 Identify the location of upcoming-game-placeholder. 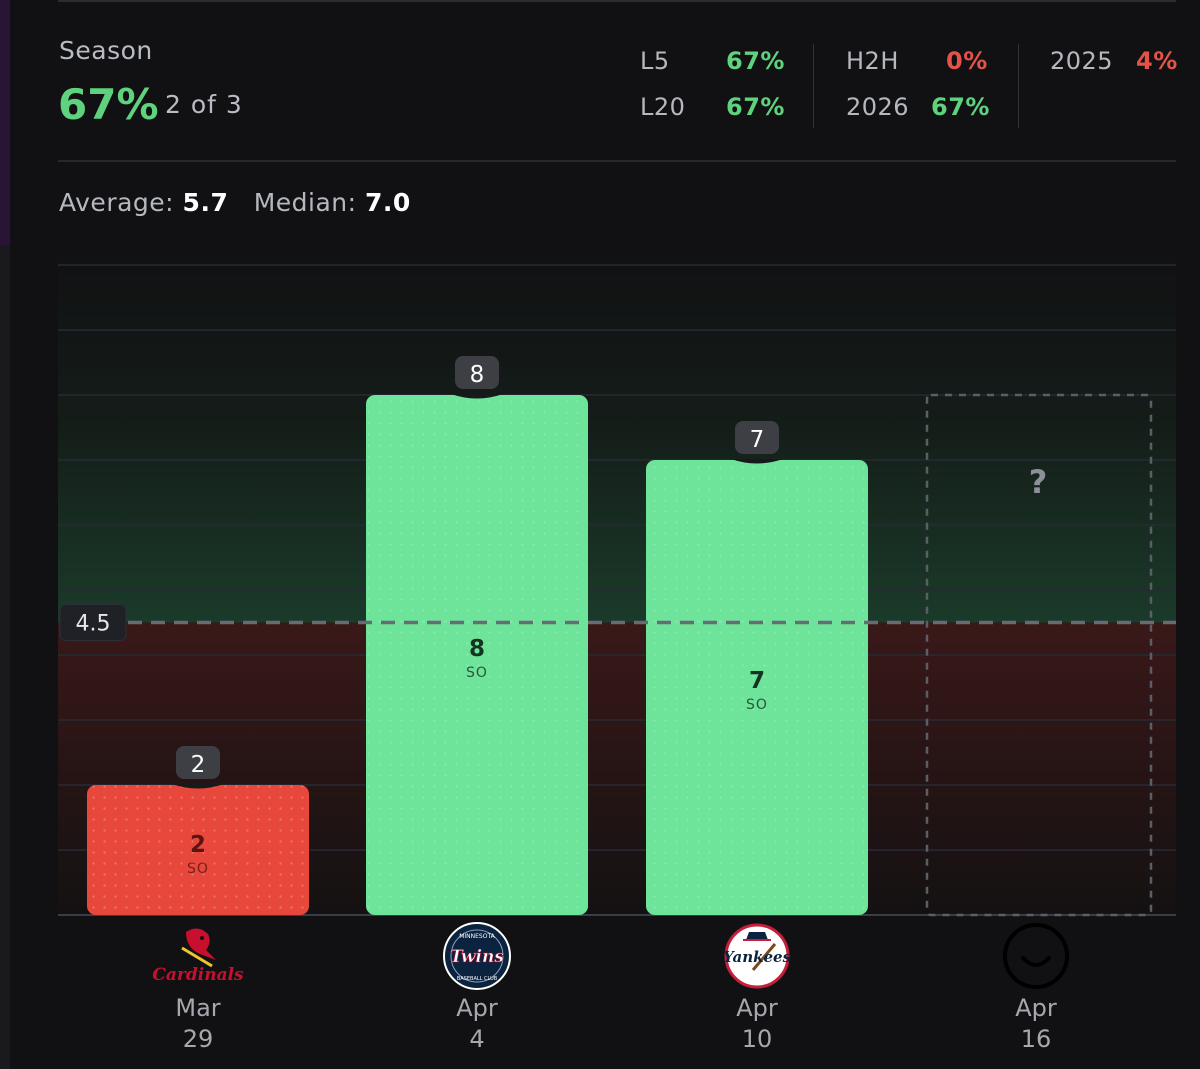
(1039, 655).